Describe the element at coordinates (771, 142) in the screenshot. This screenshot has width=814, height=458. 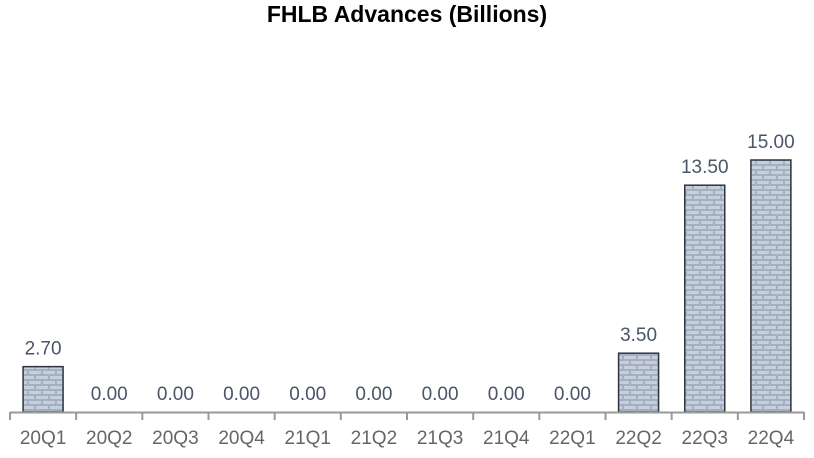
I see `value-label: 15.00` at that location.